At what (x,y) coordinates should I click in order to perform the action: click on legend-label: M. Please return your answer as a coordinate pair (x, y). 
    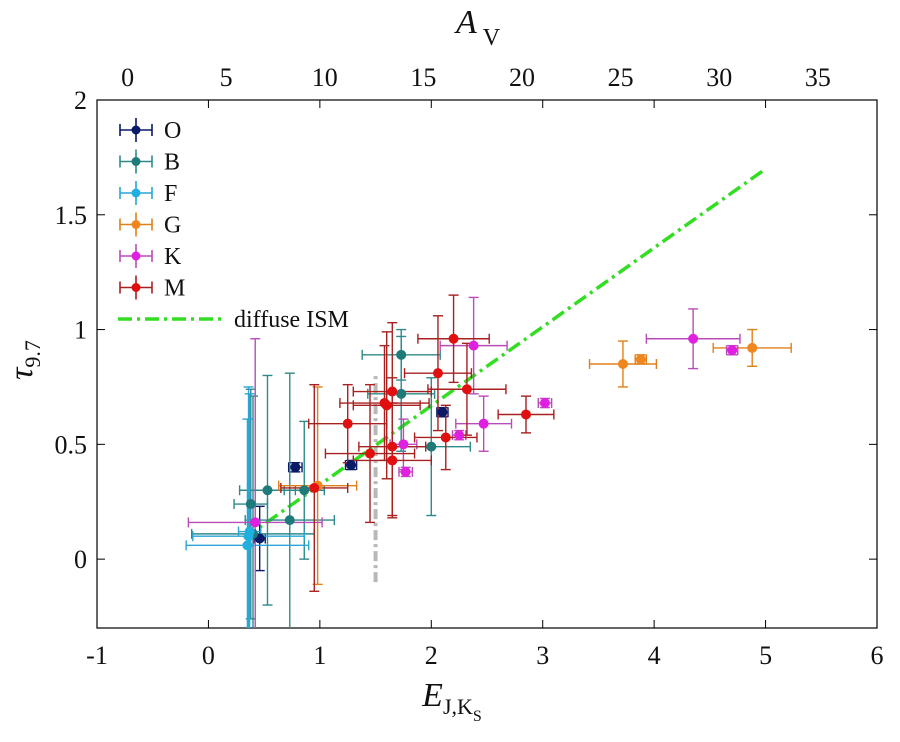
    Looking at the image, I should click on (174, 289).